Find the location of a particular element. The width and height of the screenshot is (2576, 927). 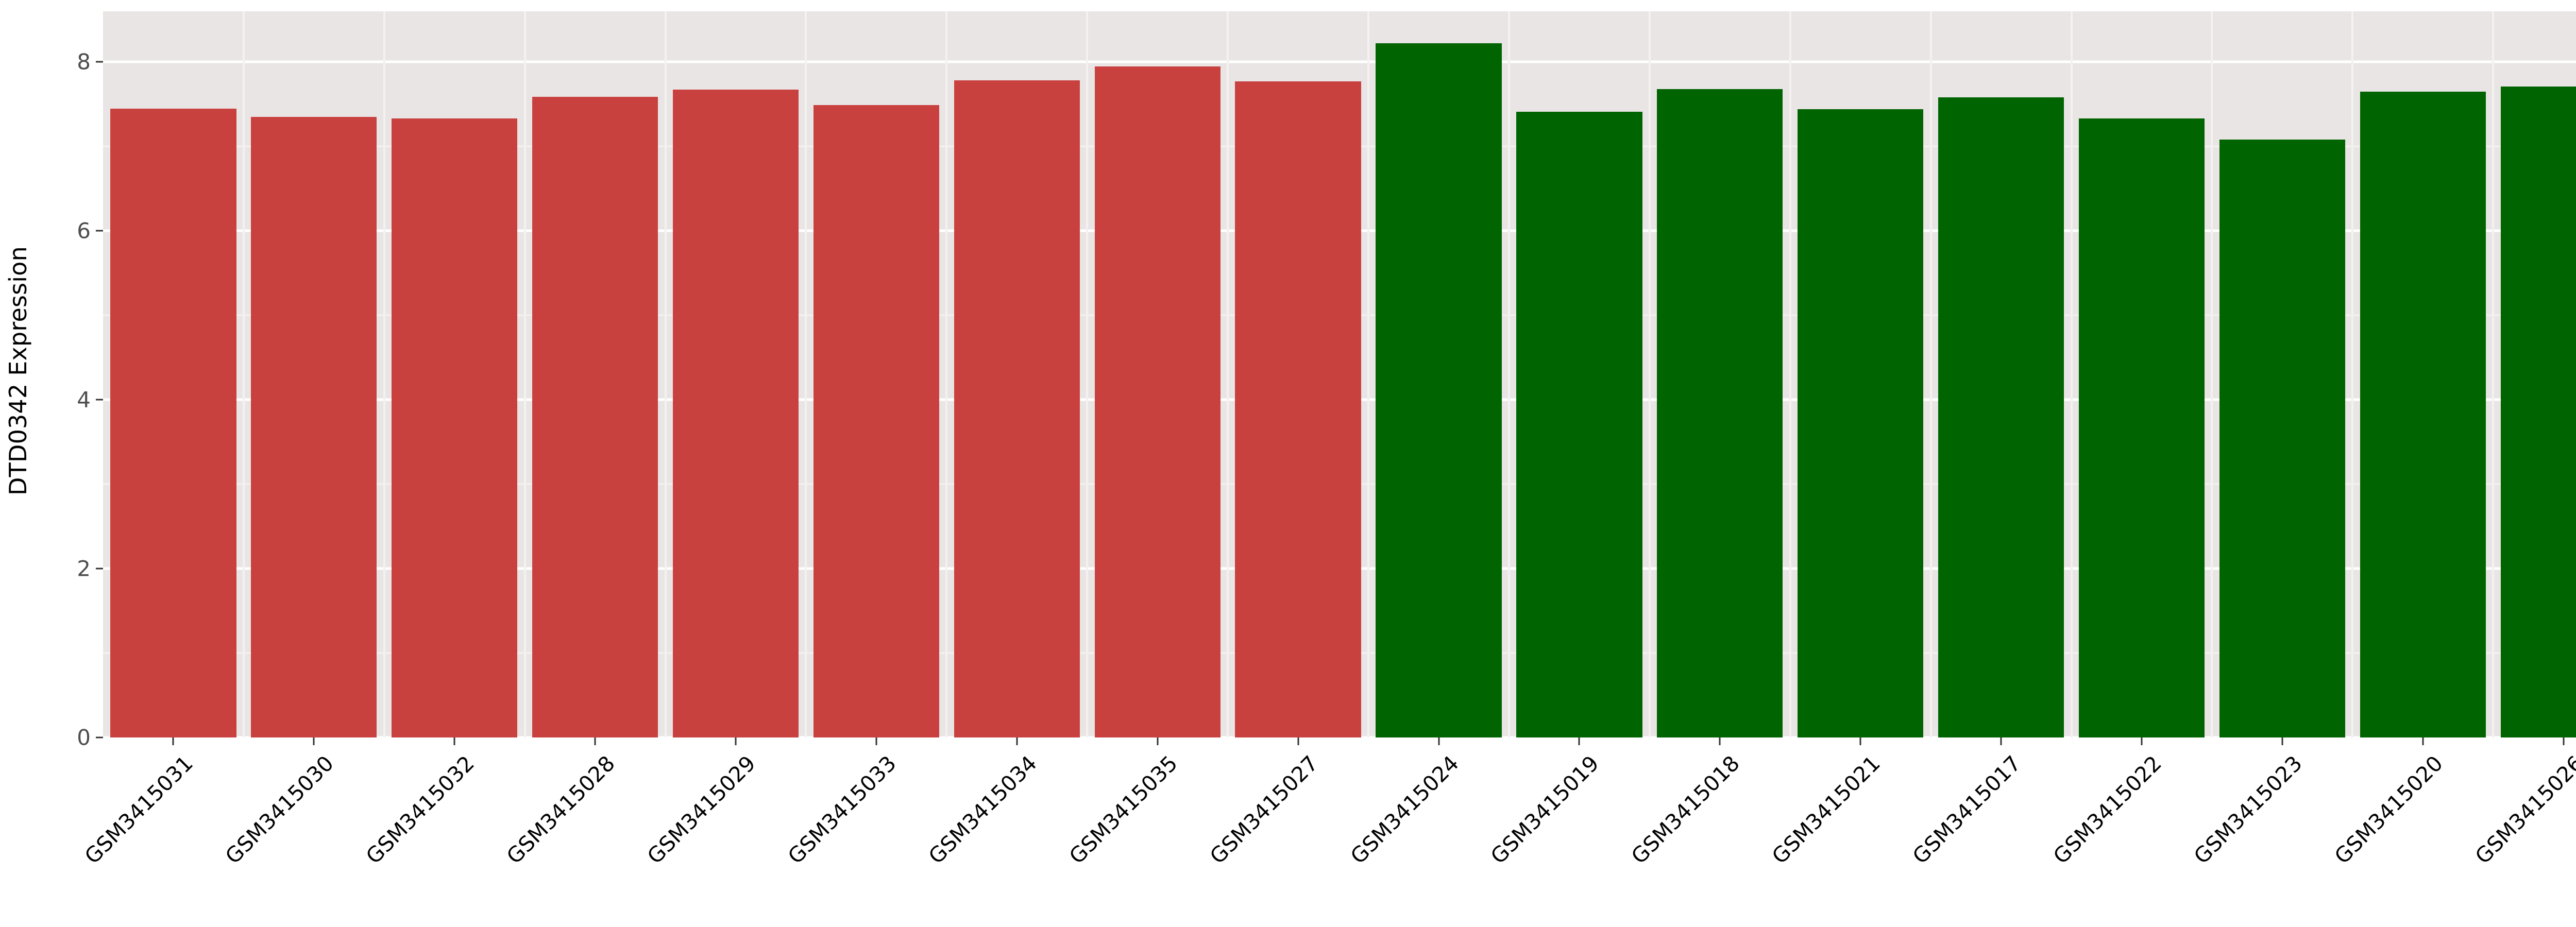

x-axis-tick-label: GSM3415018 is located at coordinates (1685, 810).